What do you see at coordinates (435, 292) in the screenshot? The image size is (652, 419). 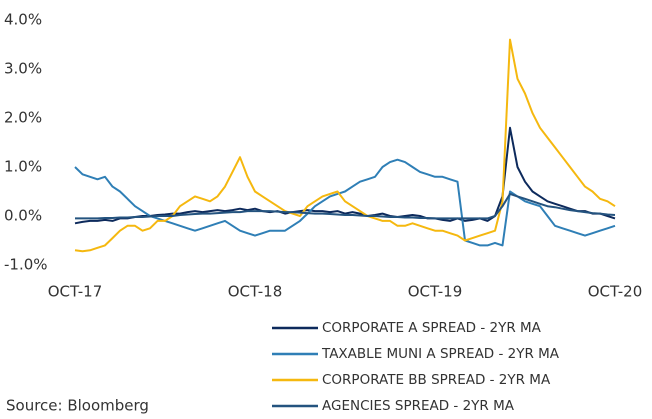 I see `x-tick-label: OCT-19` at bounding box center [435, 292].